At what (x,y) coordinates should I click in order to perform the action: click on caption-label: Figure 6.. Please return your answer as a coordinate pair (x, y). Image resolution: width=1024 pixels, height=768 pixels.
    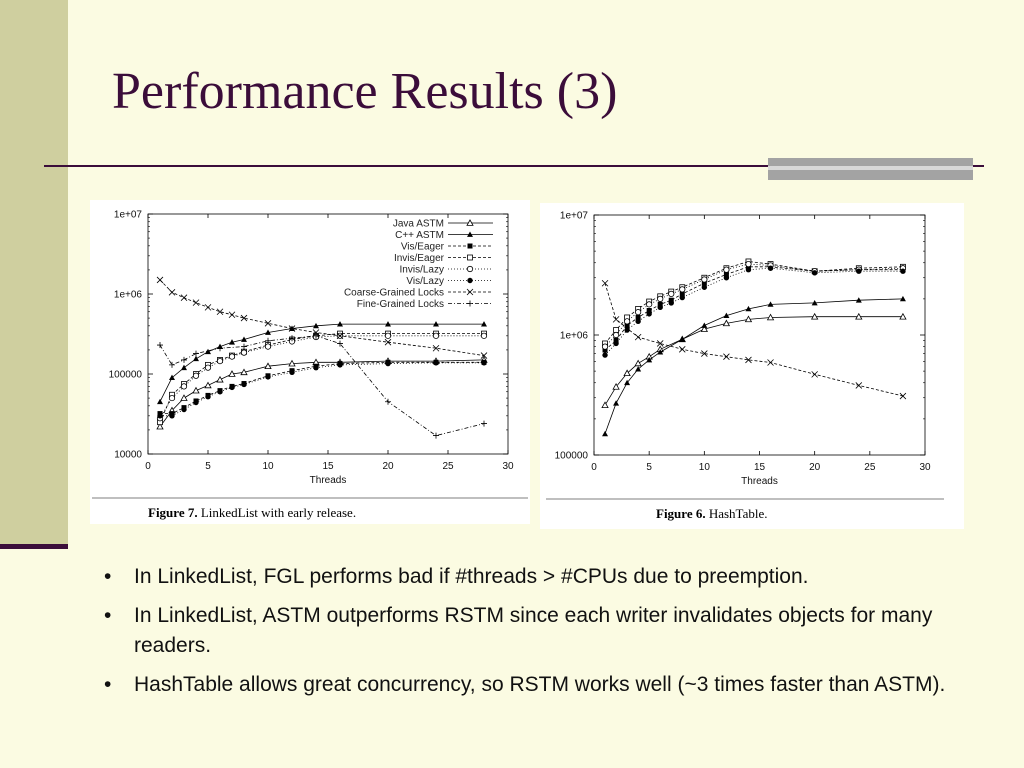
    Looking at the image, I should click on (682, 513).